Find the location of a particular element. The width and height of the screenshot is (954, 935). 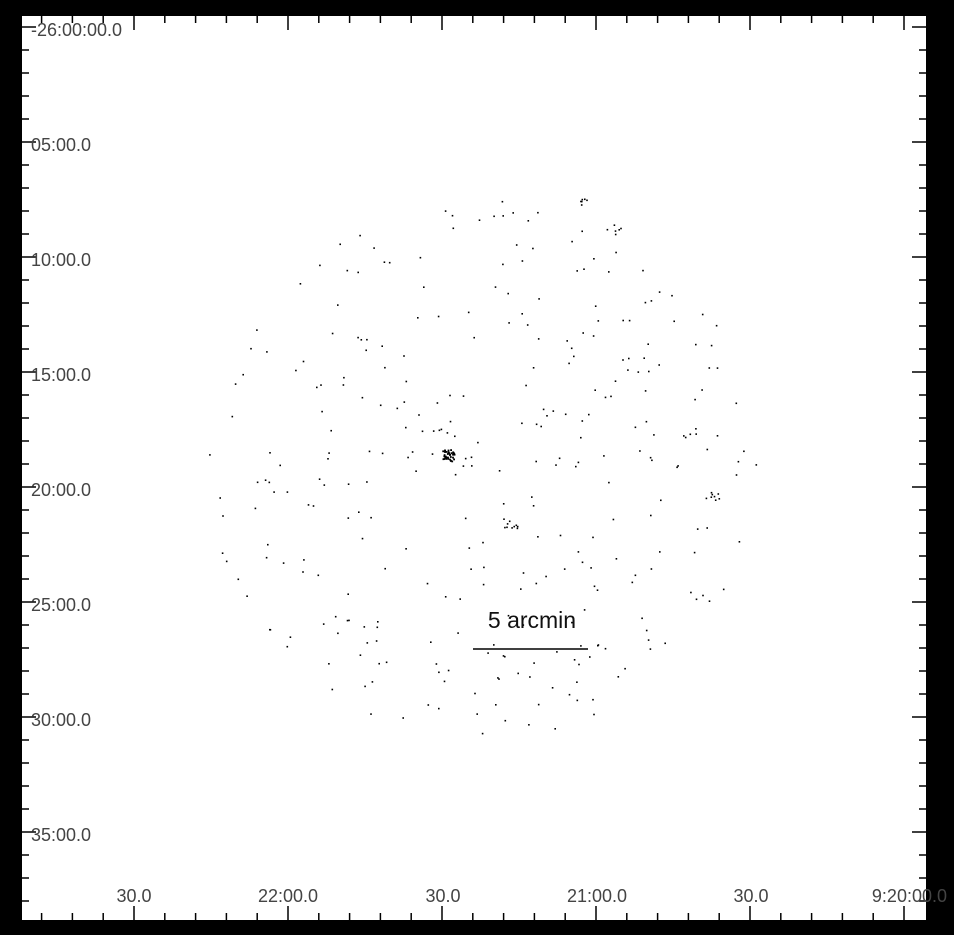

scale-bar-label: 5 arcmin is located at coordinates (532, 620).